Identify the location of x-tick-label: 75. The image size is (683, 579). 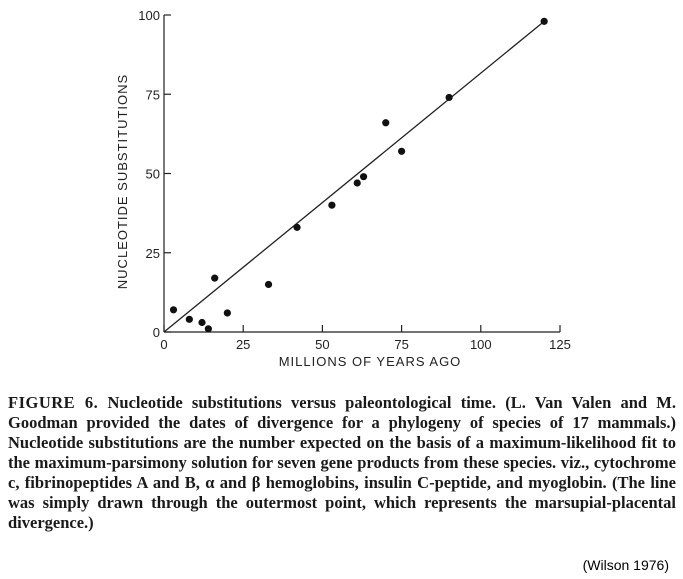
(401, 344).